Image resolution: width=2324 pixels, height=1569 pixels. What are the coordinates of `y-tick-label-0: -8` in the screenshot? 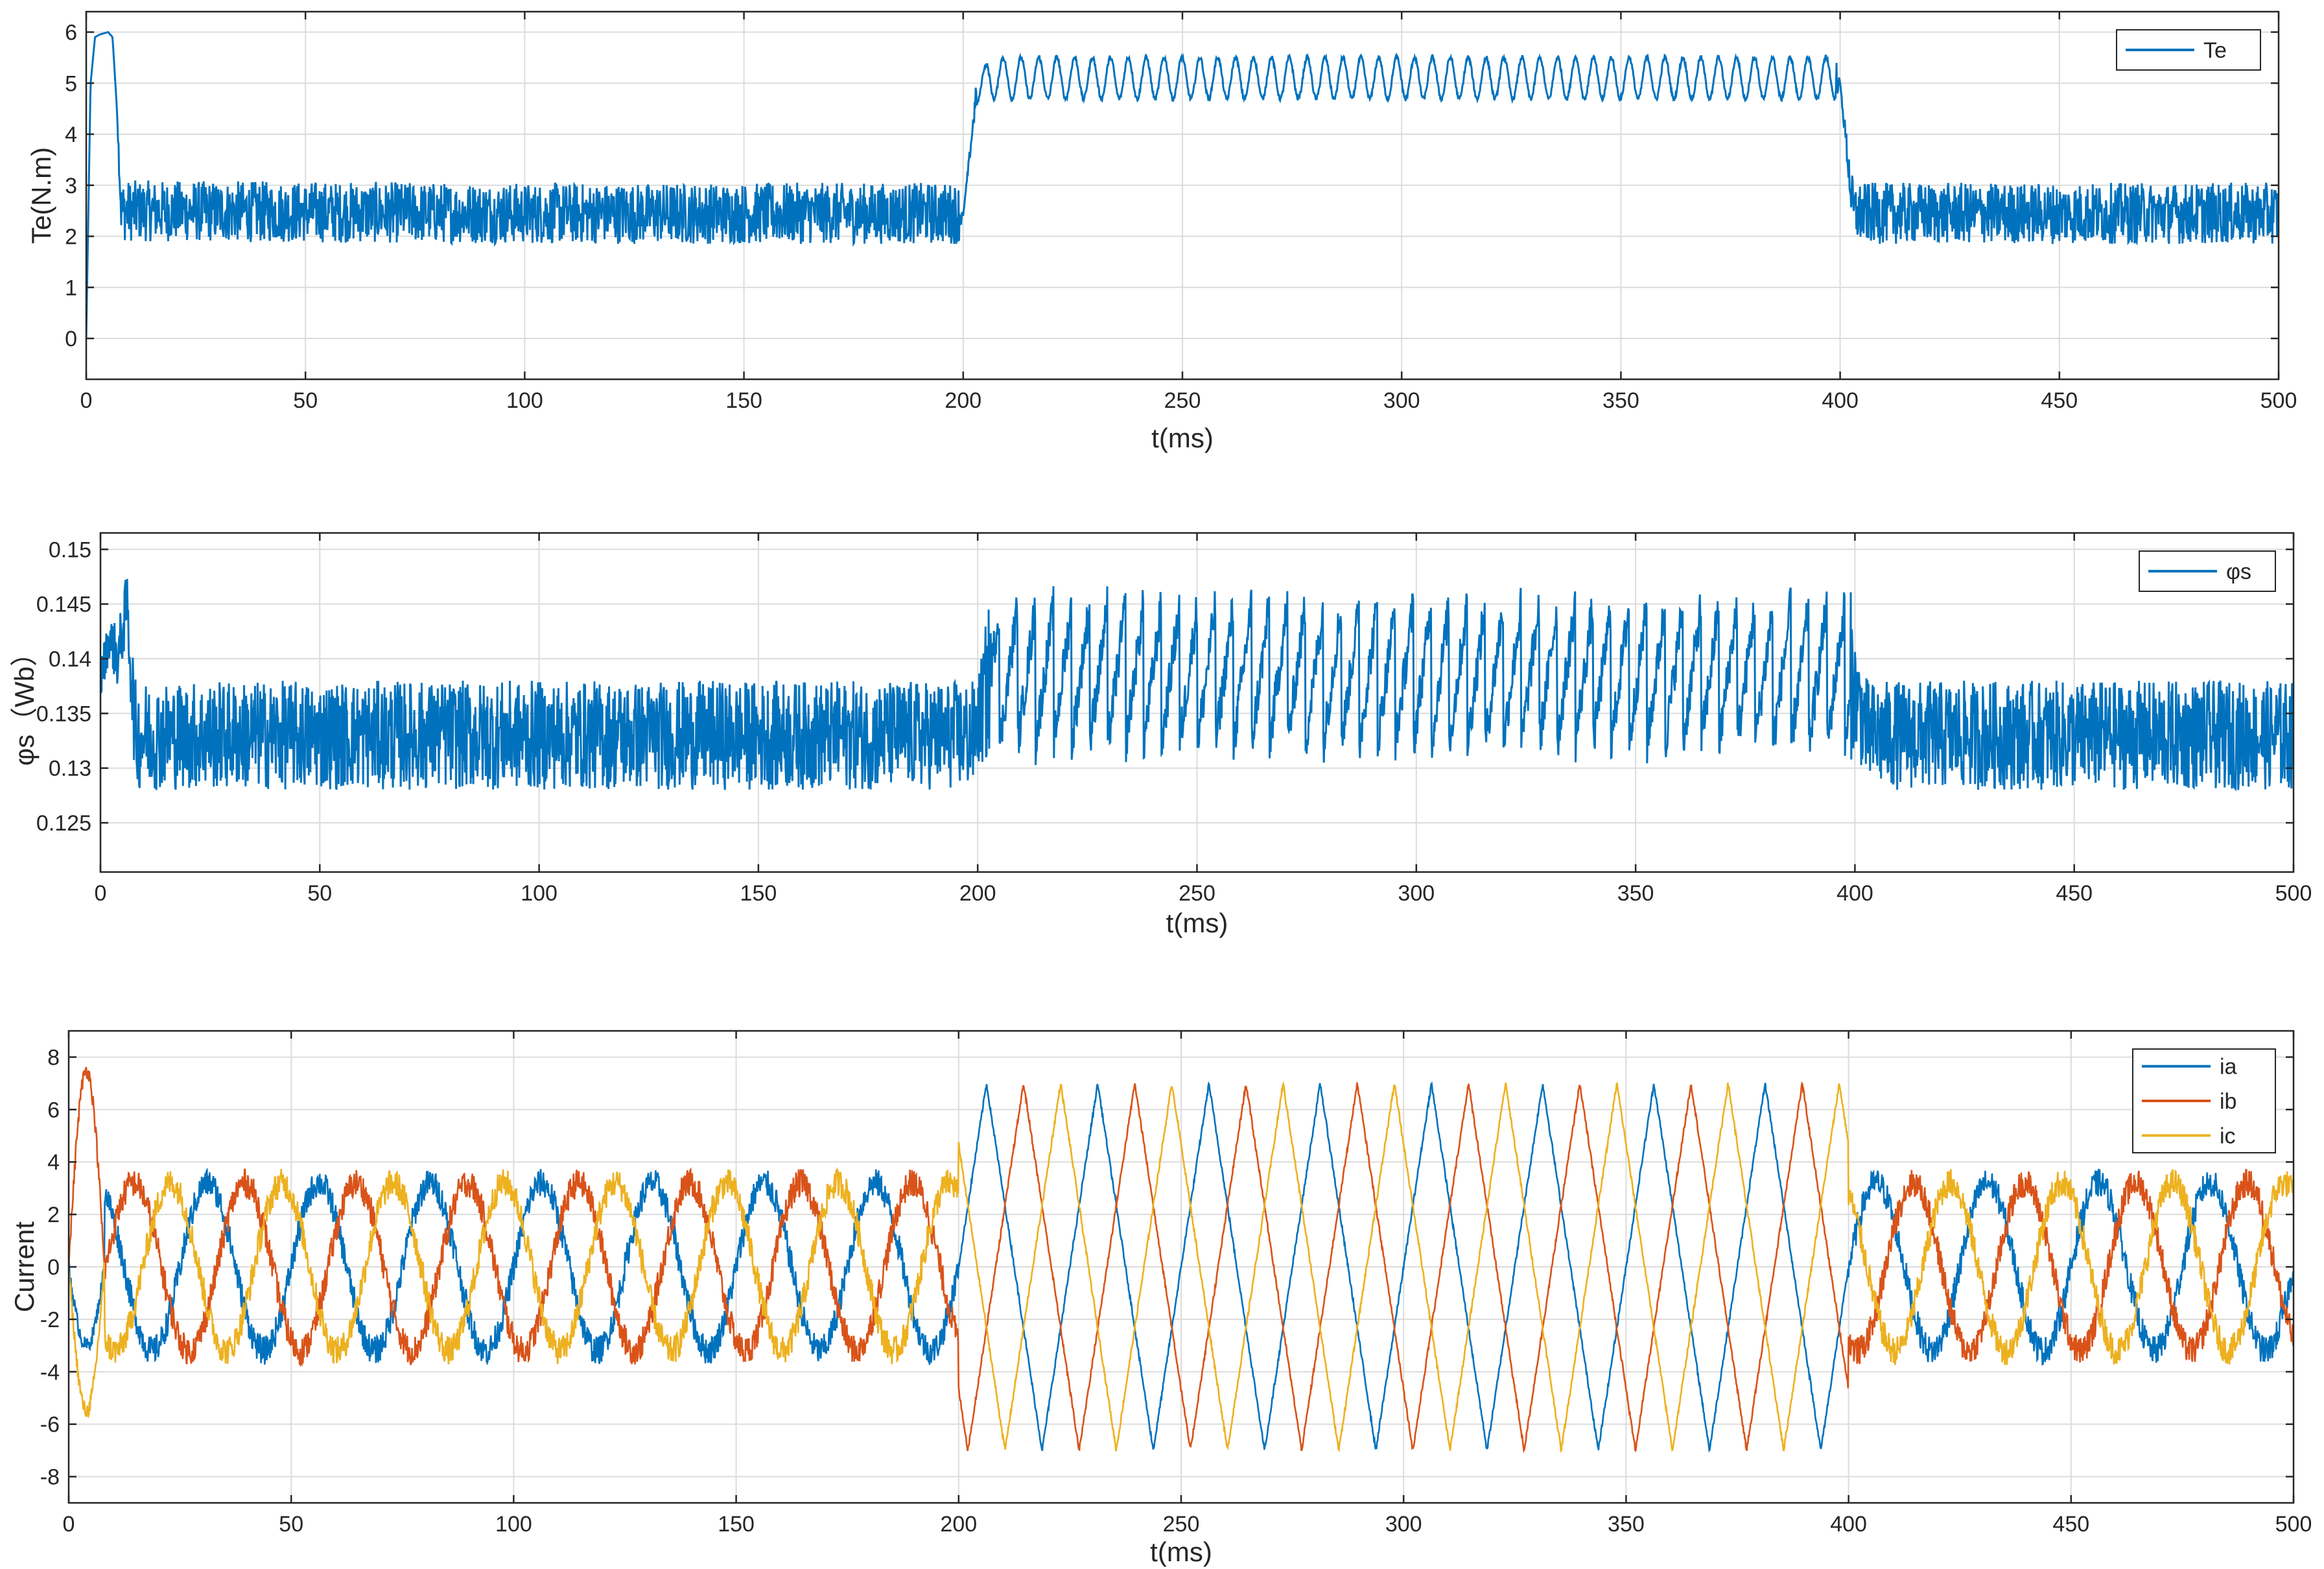 It's located at (50, 1478).